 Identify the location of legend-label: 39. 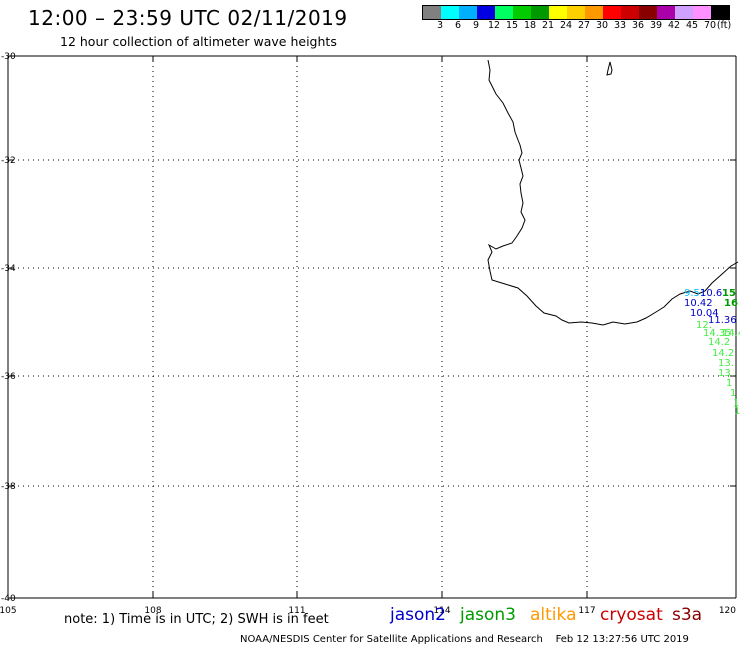
(656, 25).